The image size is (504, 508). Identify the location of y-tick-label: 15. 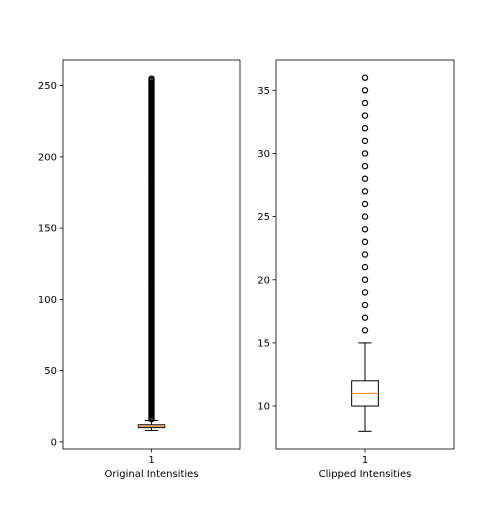
(263, 343).